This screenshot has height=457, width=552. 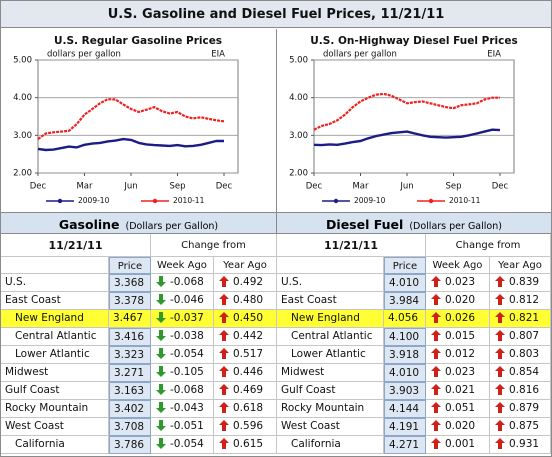 What do you see at coordinates (182, 373) in the screenshot?
I see `change-cell: -0.105` at bounding box center [182, 373].